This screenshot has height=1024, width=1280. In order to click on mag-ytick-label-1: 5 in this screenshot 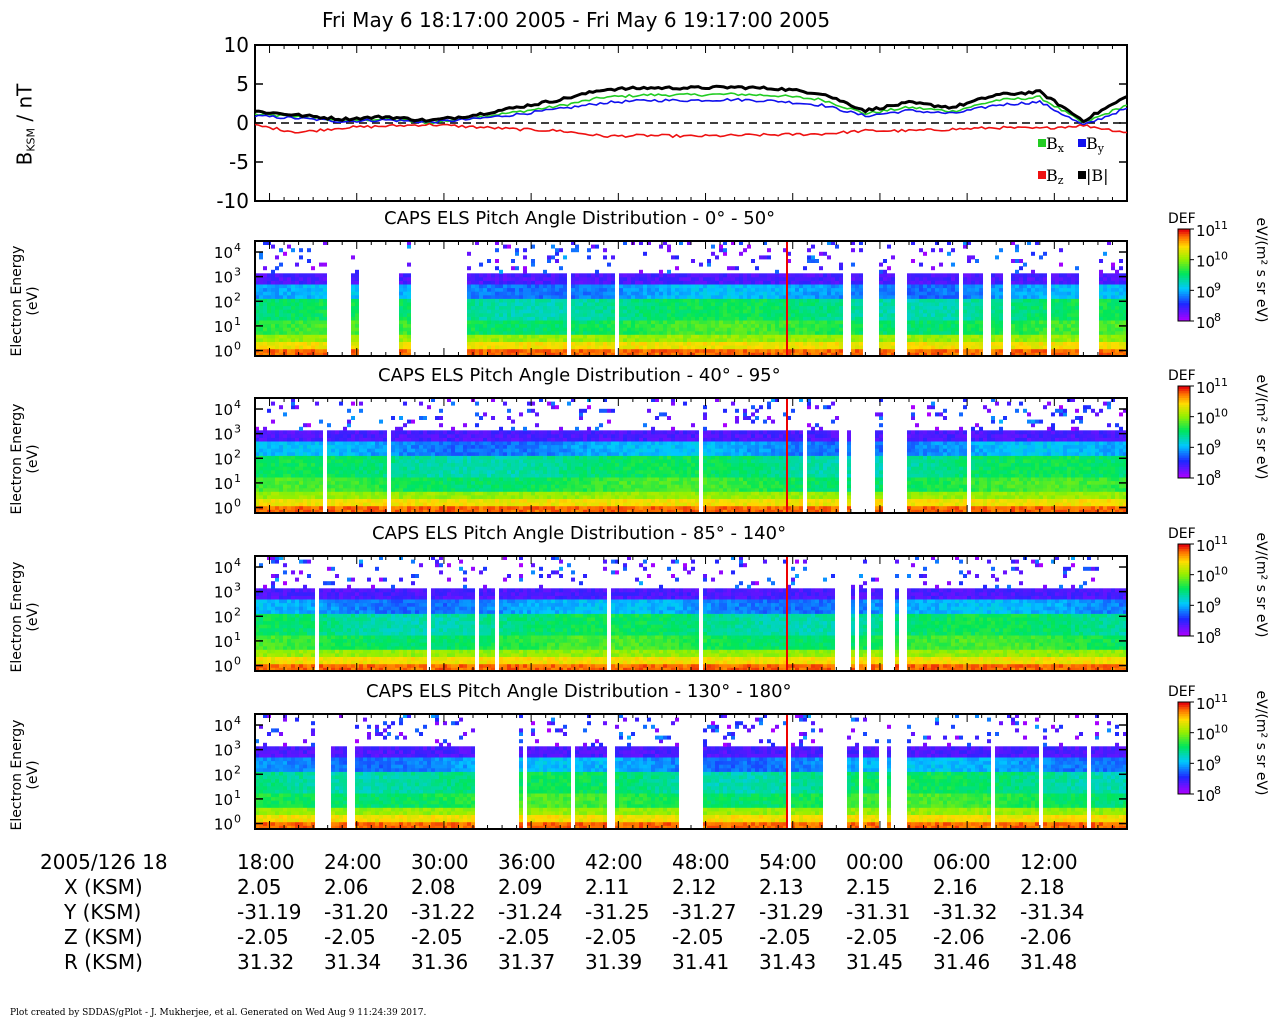, I will do `click(242, 84)`.